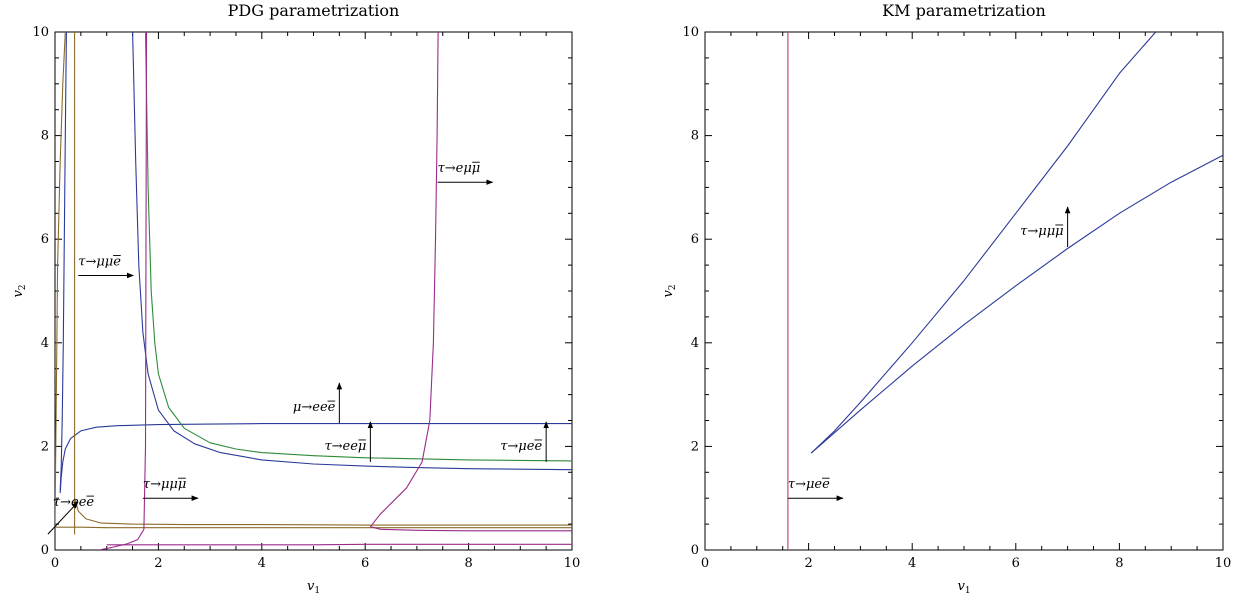  Describe the element at coordinates (73, 502) in the screenshot. I see `annotation-label: τ→eee` at that location.